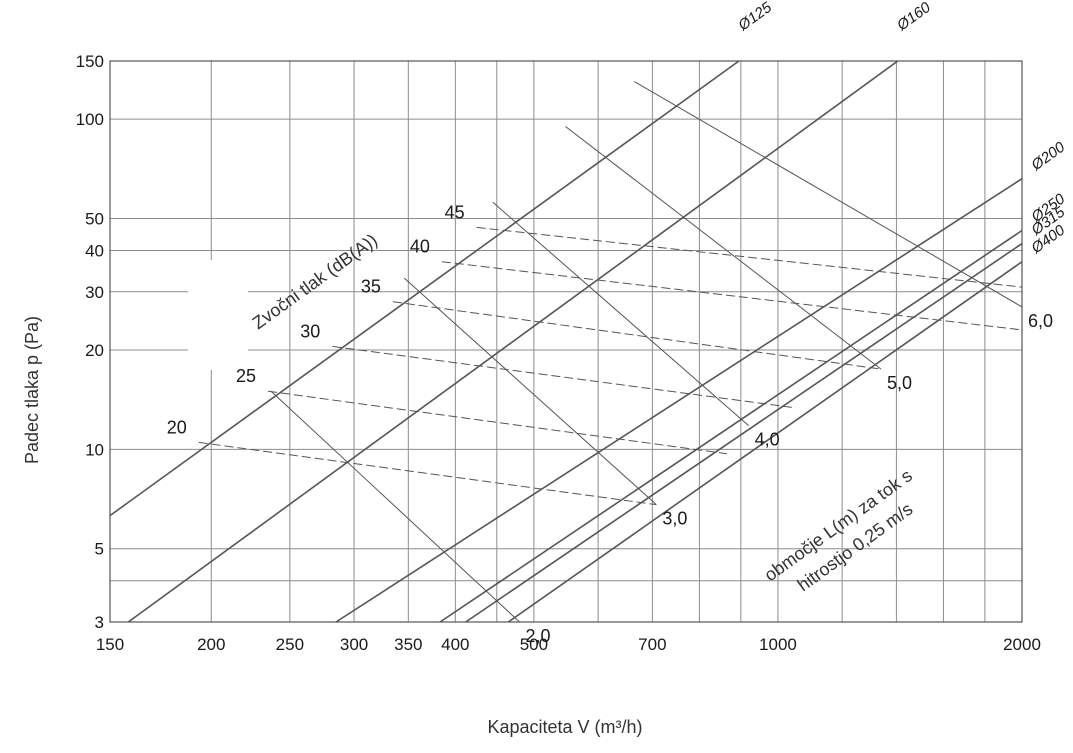 This screenshot has height=753, width=1073. What do you see at coordinates (94, 449) in the screenshot?
I see `y-tick-label-10: 10` at bounding box center [94, 449].